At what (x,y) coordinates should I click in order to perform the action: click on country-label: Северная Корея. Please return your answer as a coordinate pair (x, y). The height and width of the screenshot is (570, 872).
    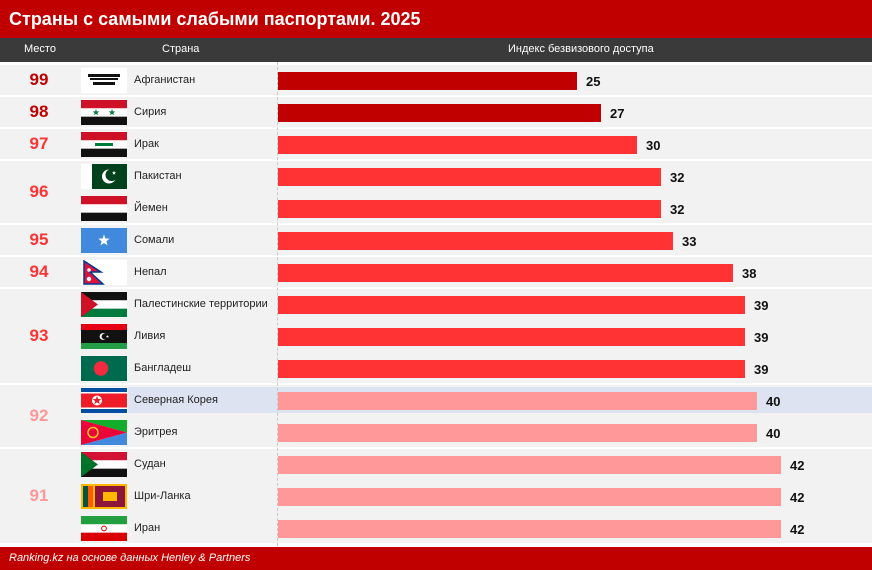
    Looking at the image, I should click on (176, 400).